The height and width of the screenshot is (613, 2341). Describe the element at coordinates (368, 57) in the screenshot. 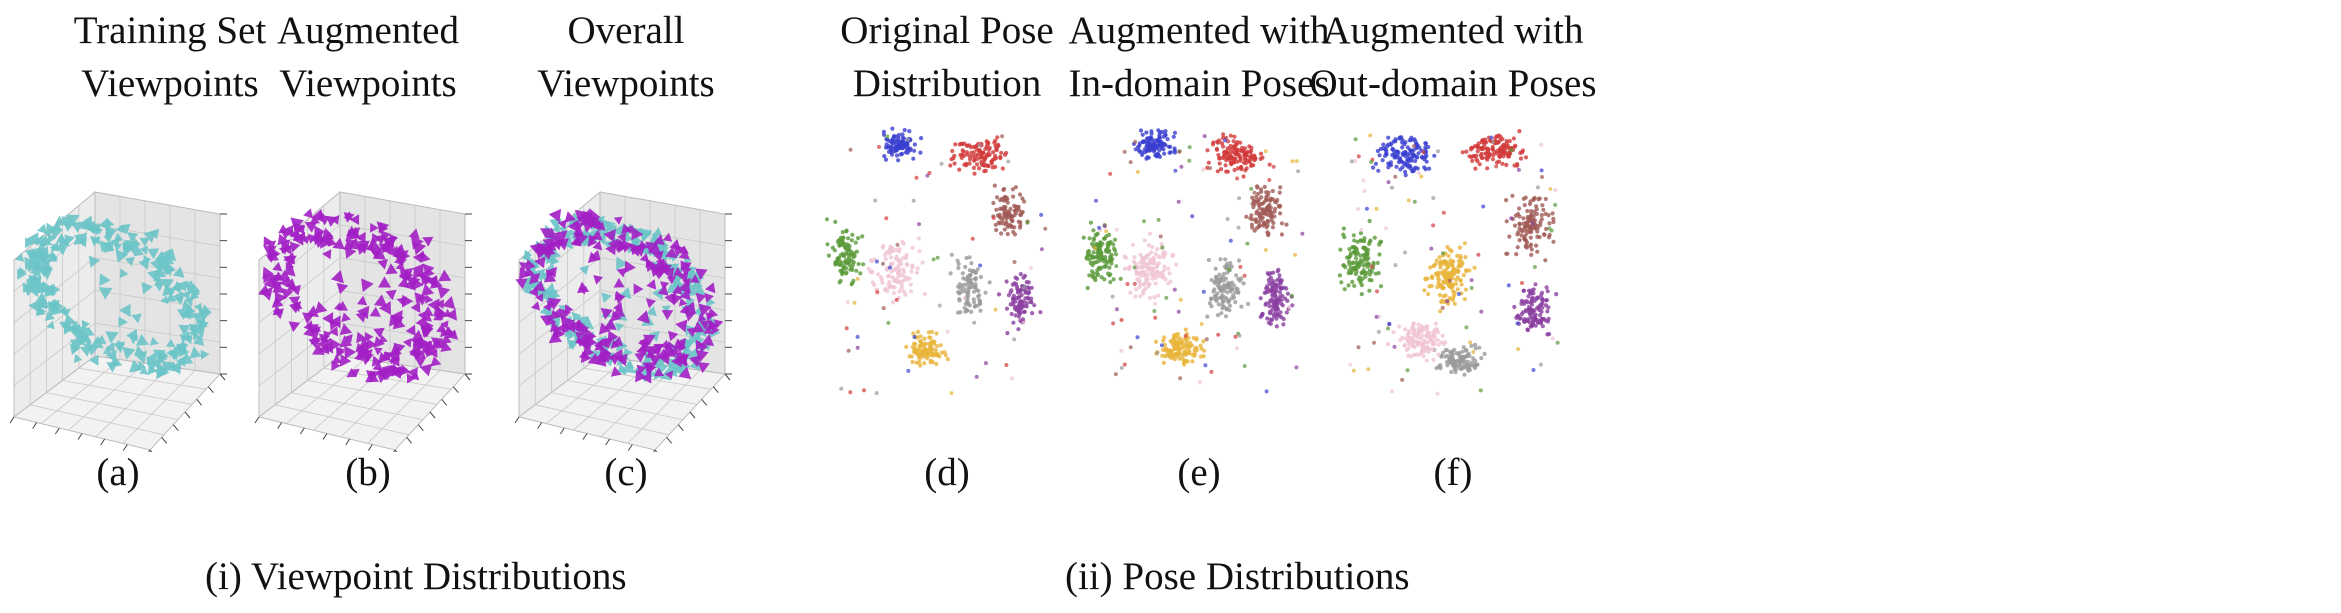

I see `panel-b-title: Augmented Viewpoints` at that location.